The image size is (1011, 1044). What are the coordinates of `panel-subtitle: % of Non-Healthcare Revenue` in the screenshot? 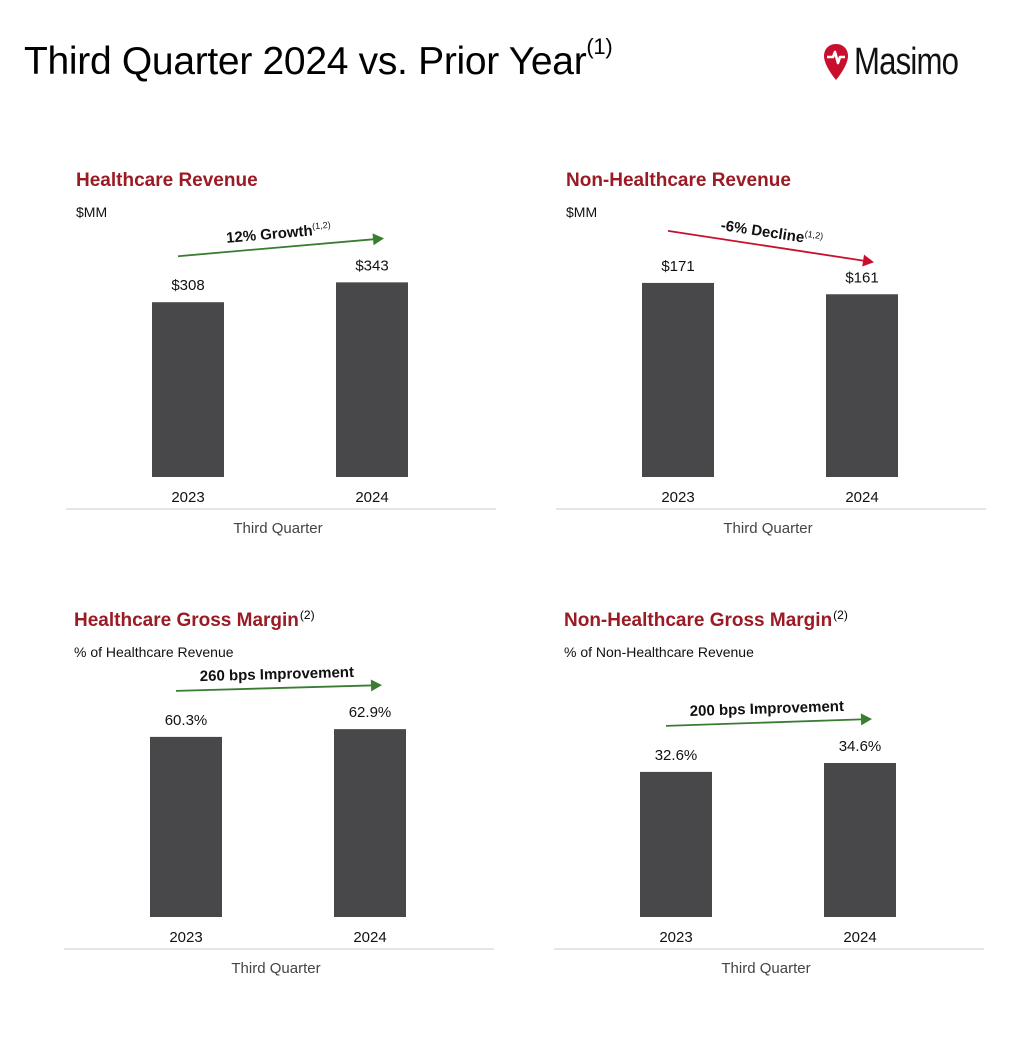 It's located at (659, 652).